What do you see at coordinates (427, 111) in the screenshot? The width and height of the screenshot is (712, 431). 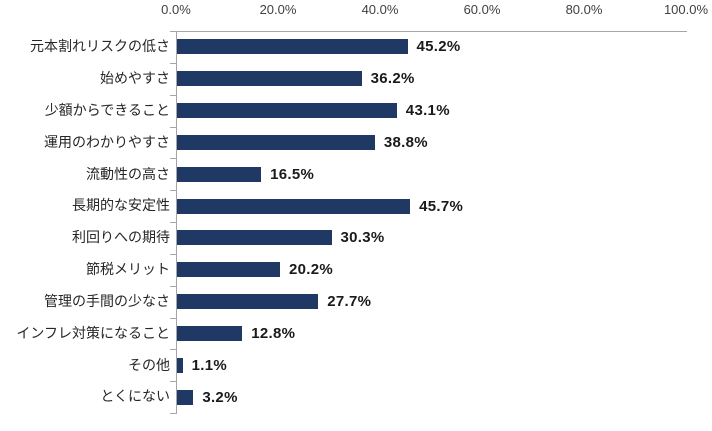 I see `data-label: 43.1%` at bounding box center [427, 111].